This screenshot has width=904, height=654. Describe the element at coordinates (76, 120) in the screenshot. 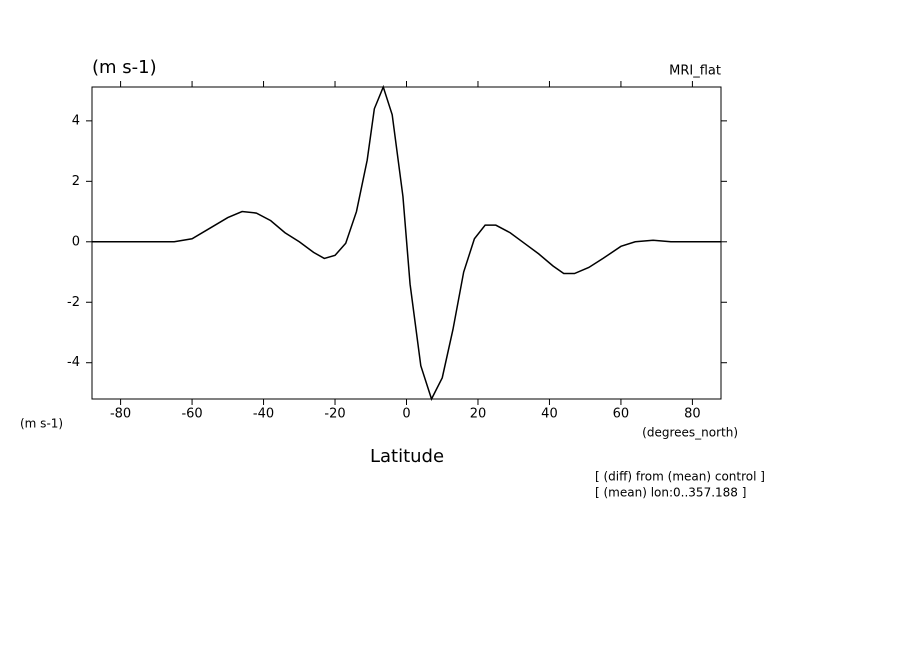

I see `y-tick-label: 4` at that location.